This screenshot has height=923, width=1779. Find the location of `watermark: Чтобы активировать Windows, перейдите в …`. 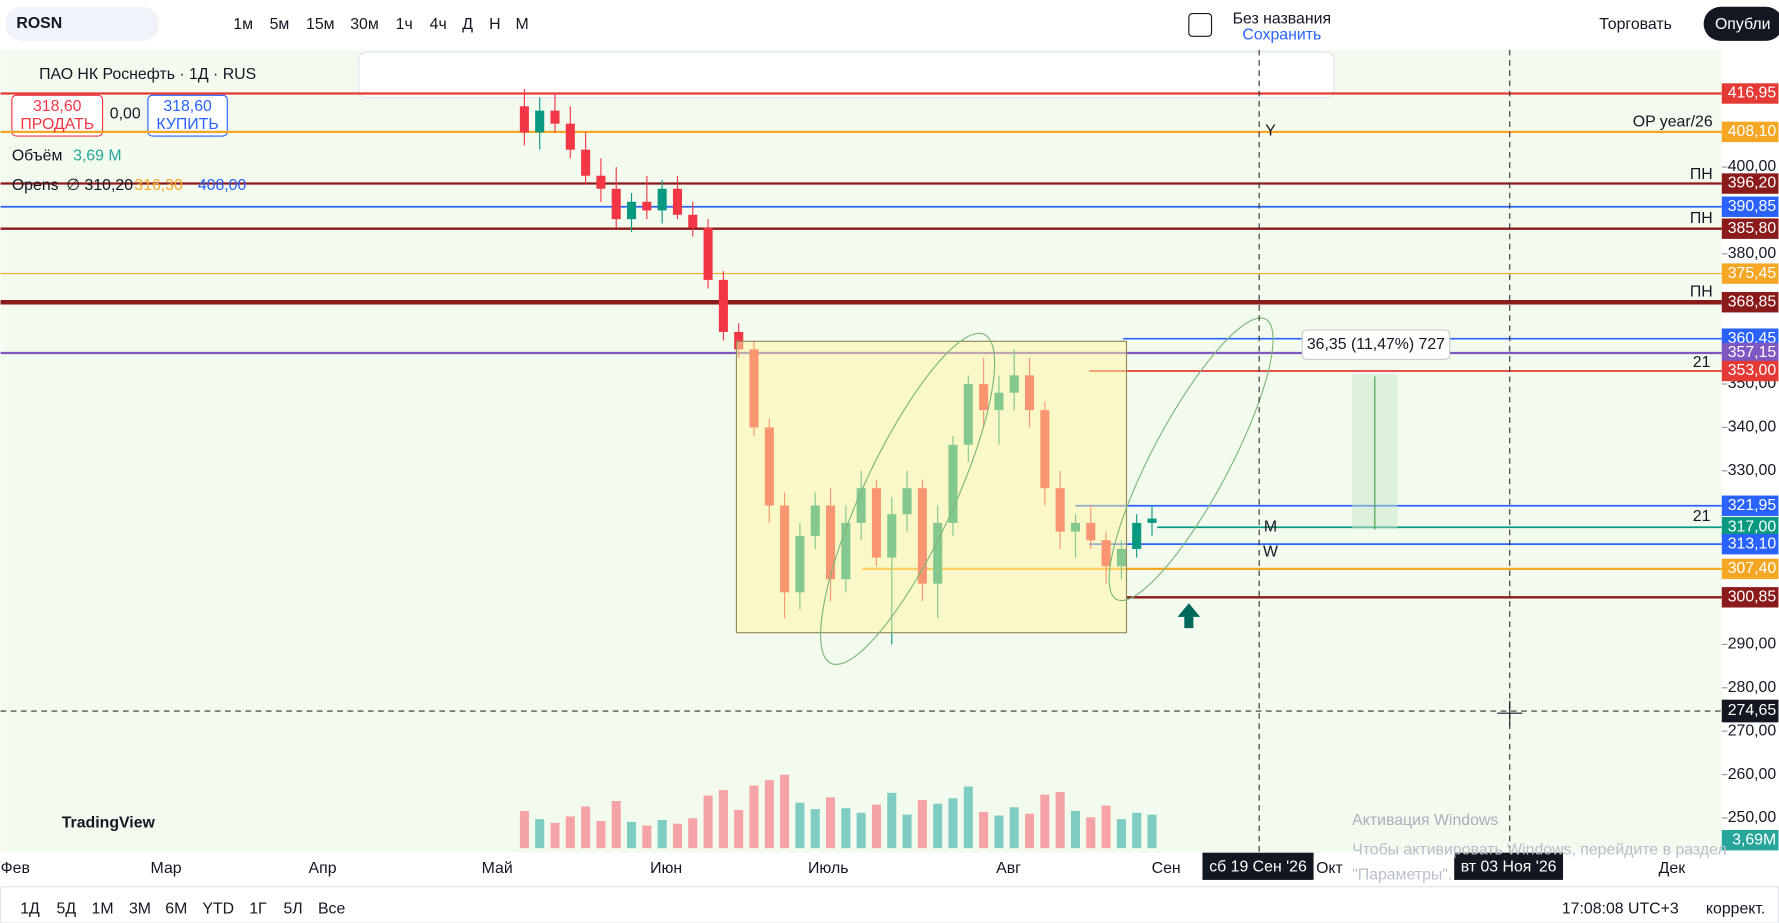

watermark: Чтобы активировать Windows, перейдите в … is located at coordinates (1539, 850).